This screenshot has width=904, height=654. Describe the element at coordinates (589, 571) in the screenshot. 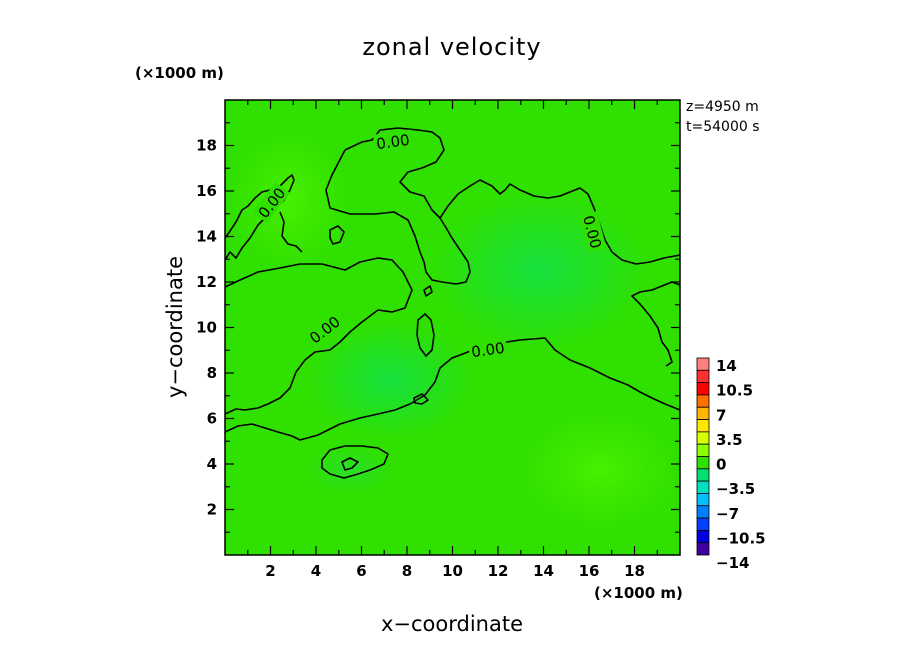

I see `x-tick-label: 16` at that location.